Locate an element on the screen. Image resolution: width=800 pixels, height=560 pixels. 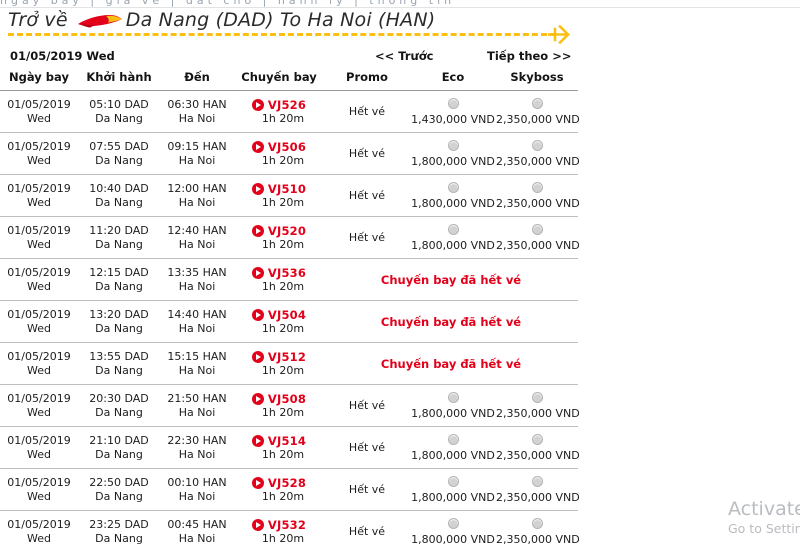
cell-flight-number: VJ506 1h 20m is located at coordinates (279, 153).